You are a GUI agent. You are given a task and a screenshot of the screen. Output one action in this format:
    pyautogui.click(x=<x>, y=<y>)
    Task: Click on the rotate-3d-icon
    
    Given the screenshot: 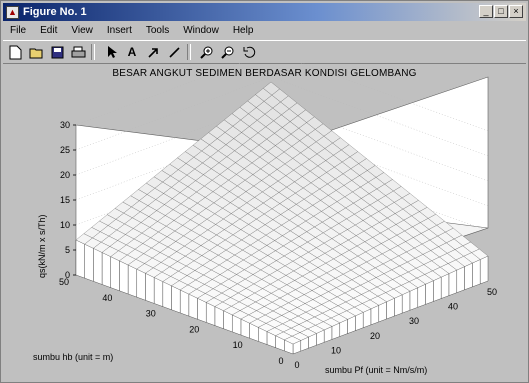 What is the action you would take?
    pyautogui.click(x=249, y=52)
    